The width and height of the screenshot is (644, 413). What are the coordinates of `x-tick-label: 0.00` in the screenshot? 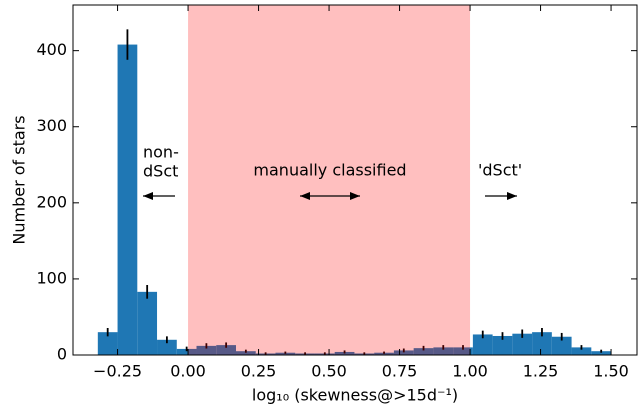 It's located at (188, 371).